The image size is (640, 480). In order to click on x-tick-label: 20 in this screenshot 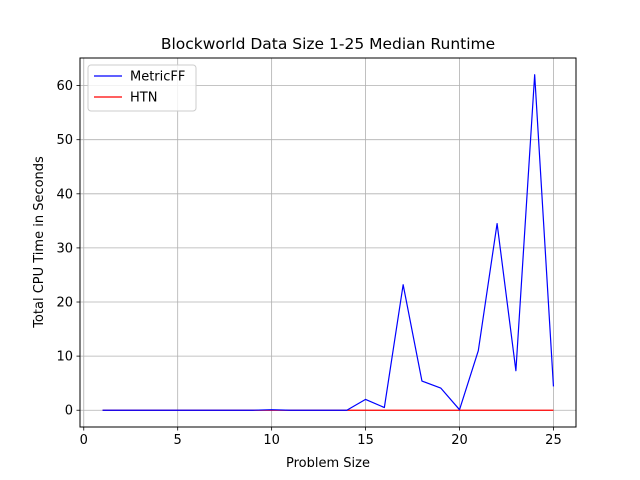, I will do `click(459, 440)`.